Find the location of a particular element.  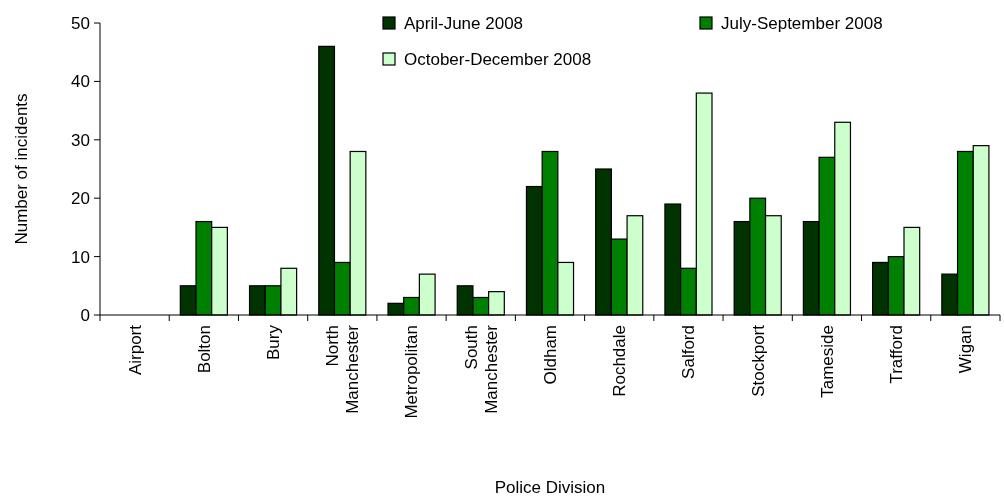

legend-label: July-September 2008 is located at coordinates (802, 23).